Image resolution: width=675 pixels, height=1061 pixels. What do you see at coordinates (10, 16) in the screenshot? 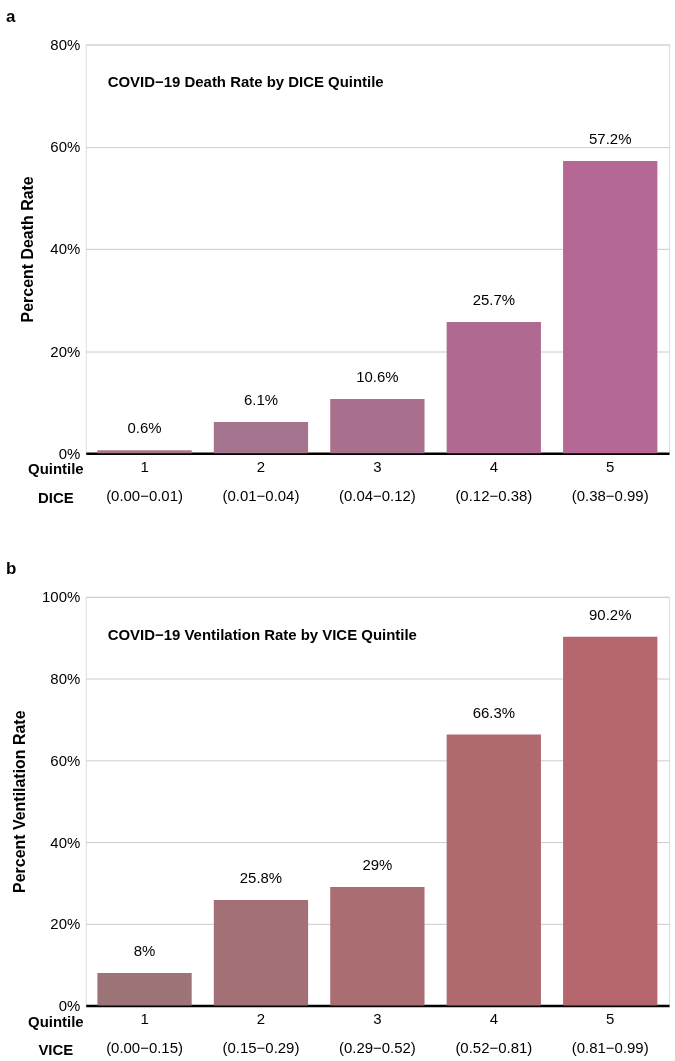
I see `text: a` at bounding box center [10, 16].